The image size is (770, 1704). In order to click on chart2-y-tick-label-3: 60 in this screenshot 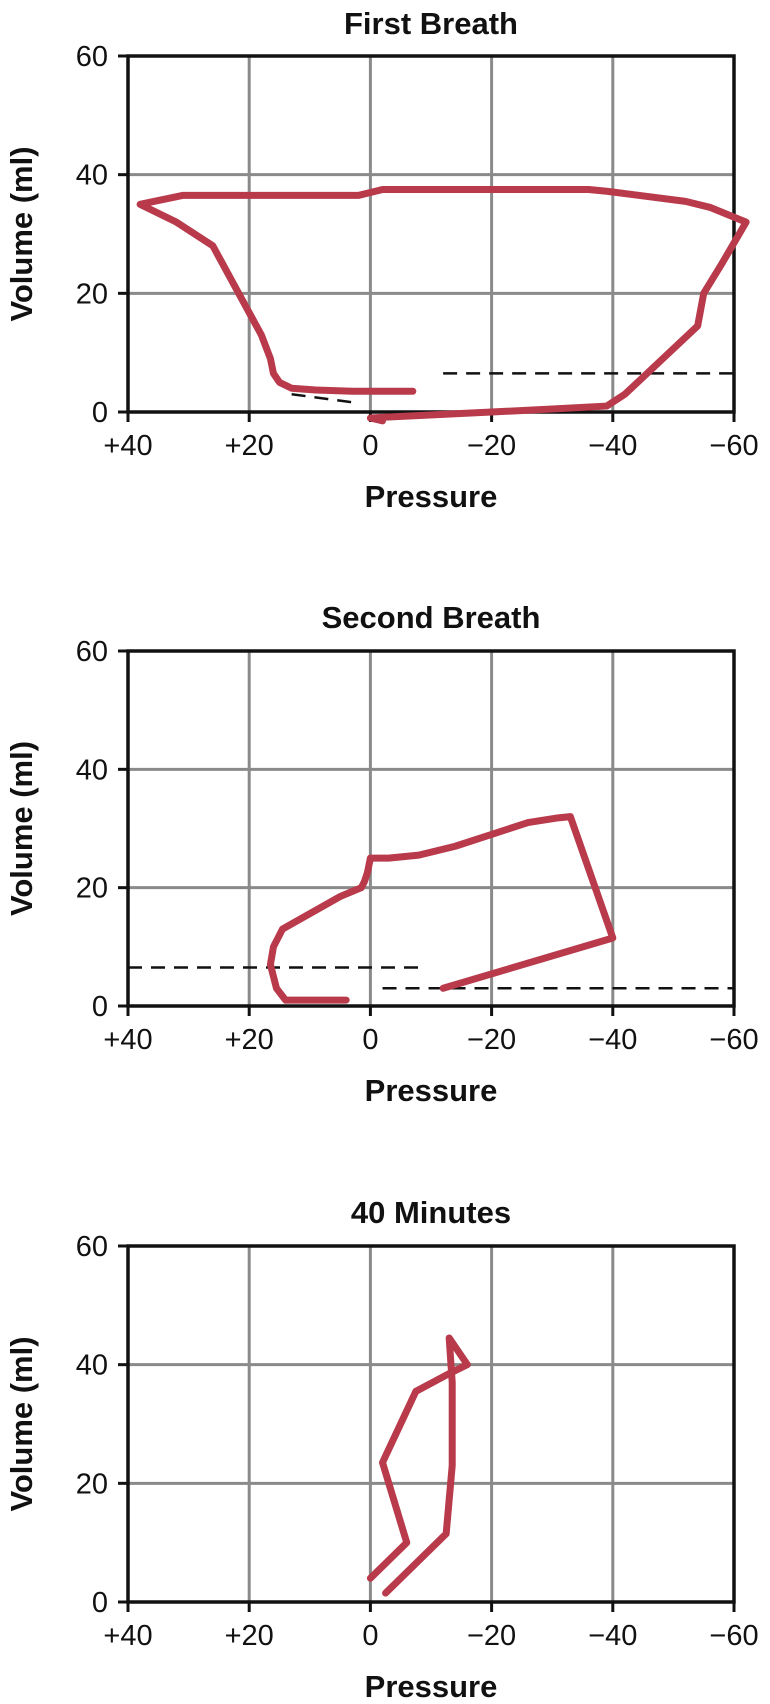, I will do `click(92, 1247)`.